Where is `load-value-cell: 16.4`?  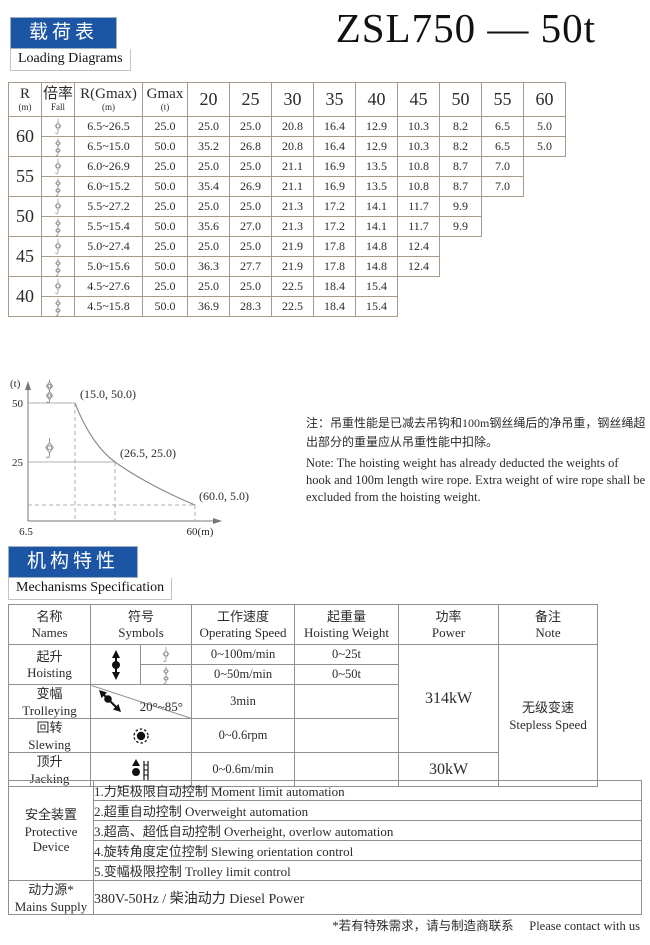 load-value-cell: 16.4 is located at coordinates (334, 126).